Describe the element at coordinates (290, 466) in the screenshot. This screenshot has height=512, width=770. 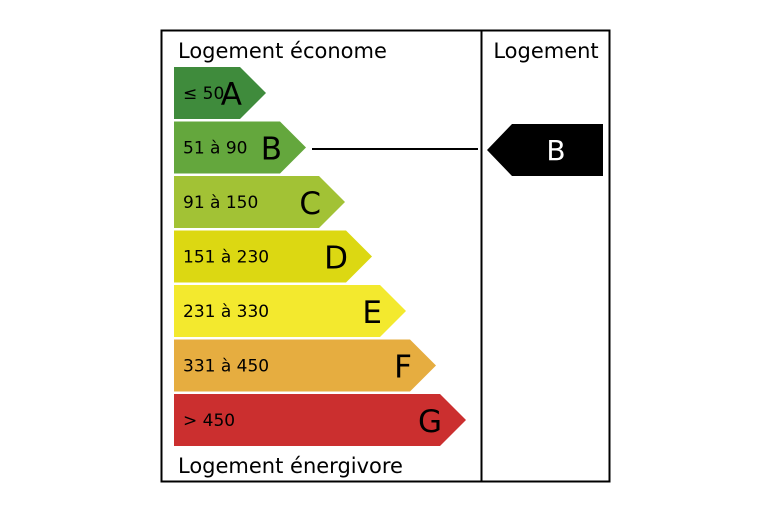
I see `bottom-label: Logement énergivore` at that location.